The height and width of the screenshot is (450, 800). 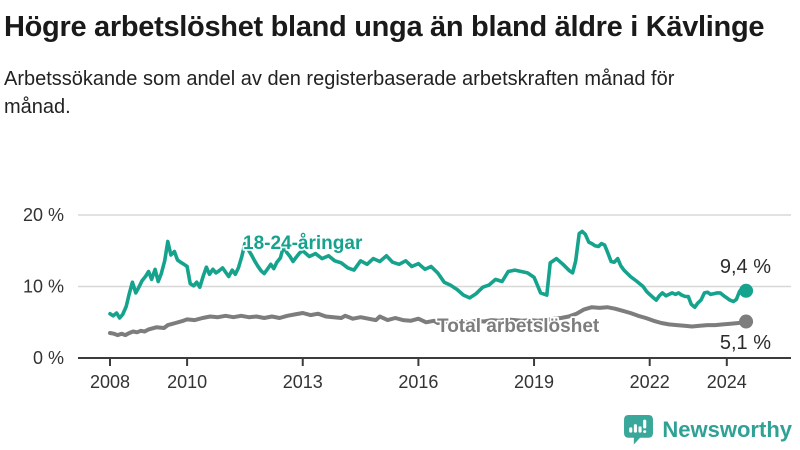 What do you see at coordinates (745, 267) in the screenshot?
I see `series-end-value-0: 9,4 %` at bounding box center [745, 267].